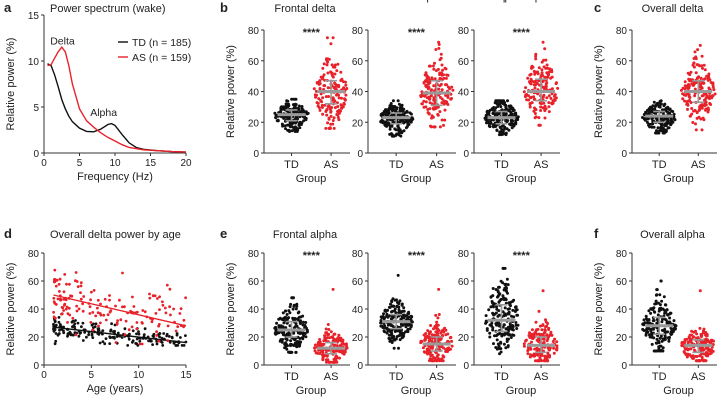 Image resolution: width=721 pixels, height=416 pixels. Describe the element at coordinates (509, 92) in the screenshot. I see `panel-b3: Occipital delta 0 20 40 60 80 TD AS Group ****` at that location.